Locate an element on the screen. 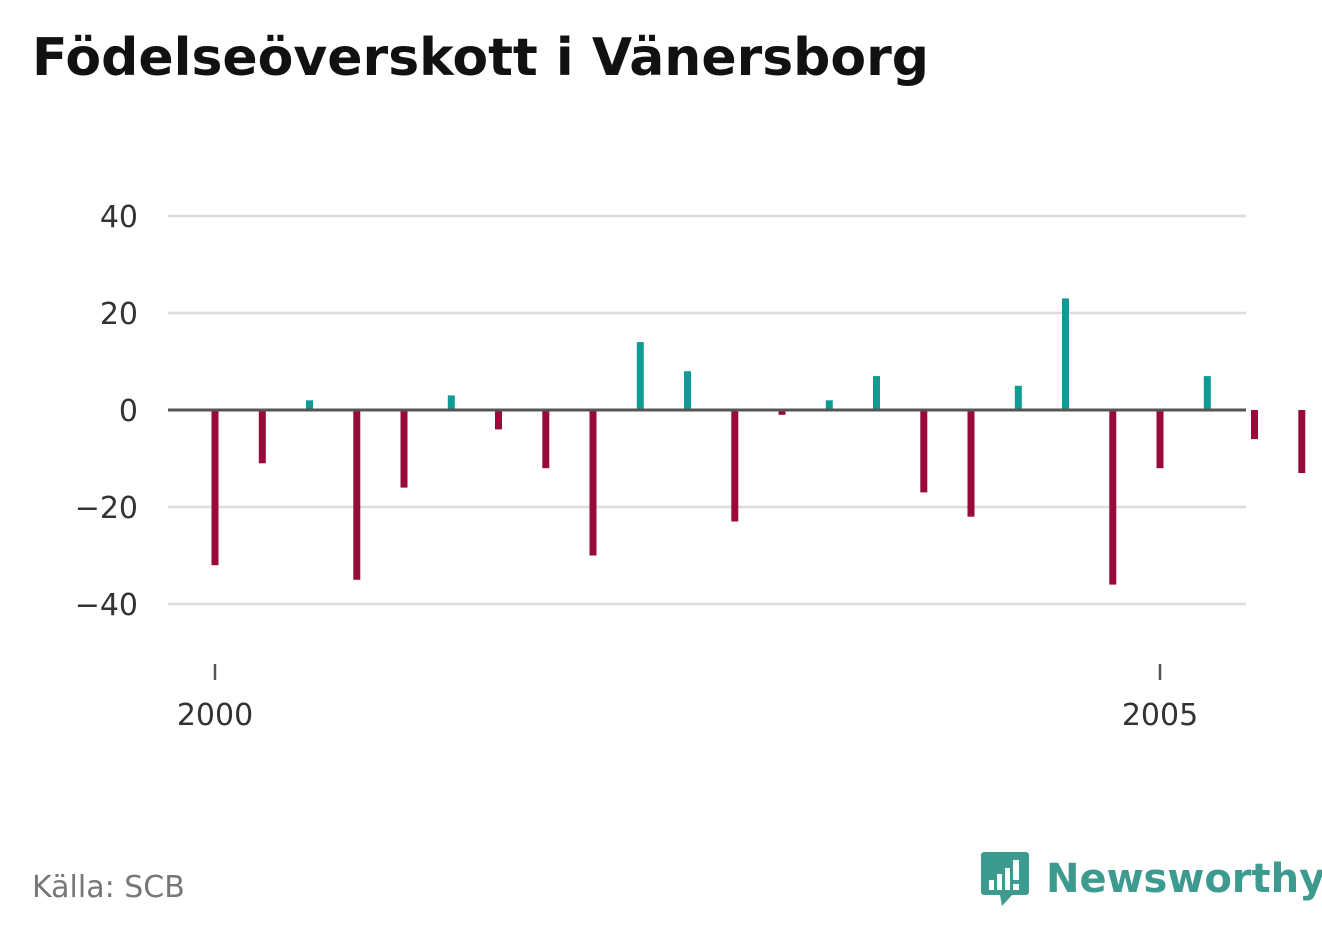 The width and height of the screenshot is (1322, 939). y-tick-label: 40 is located at coordinates (119, 217).